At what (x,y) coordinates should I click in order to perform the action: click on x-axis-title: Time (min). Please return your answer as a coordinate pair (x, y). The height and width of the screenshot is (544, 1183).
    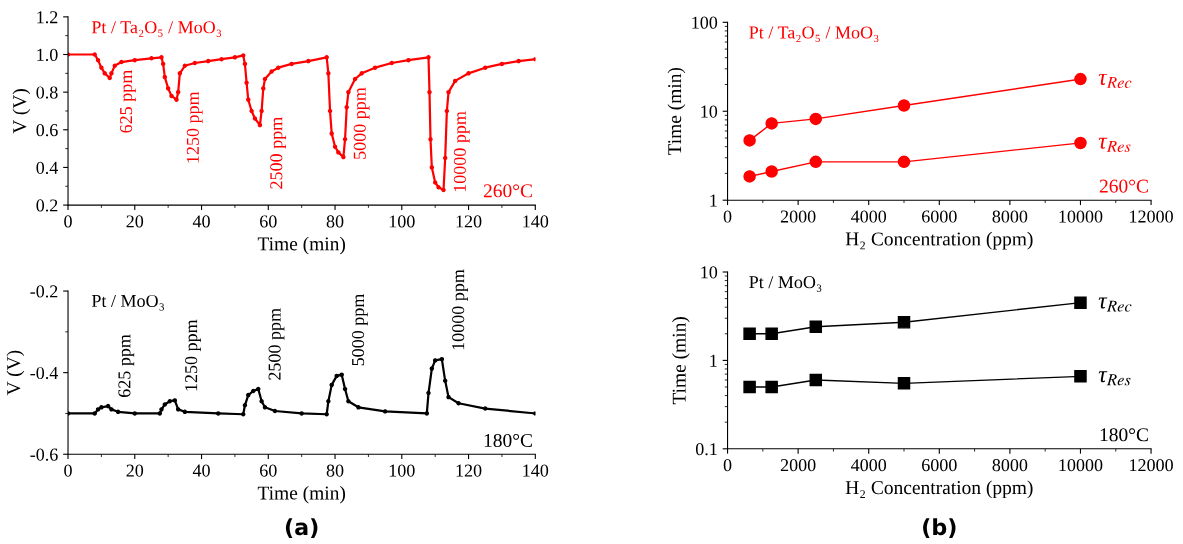
    Looking at the image, I should click on (301, 245).